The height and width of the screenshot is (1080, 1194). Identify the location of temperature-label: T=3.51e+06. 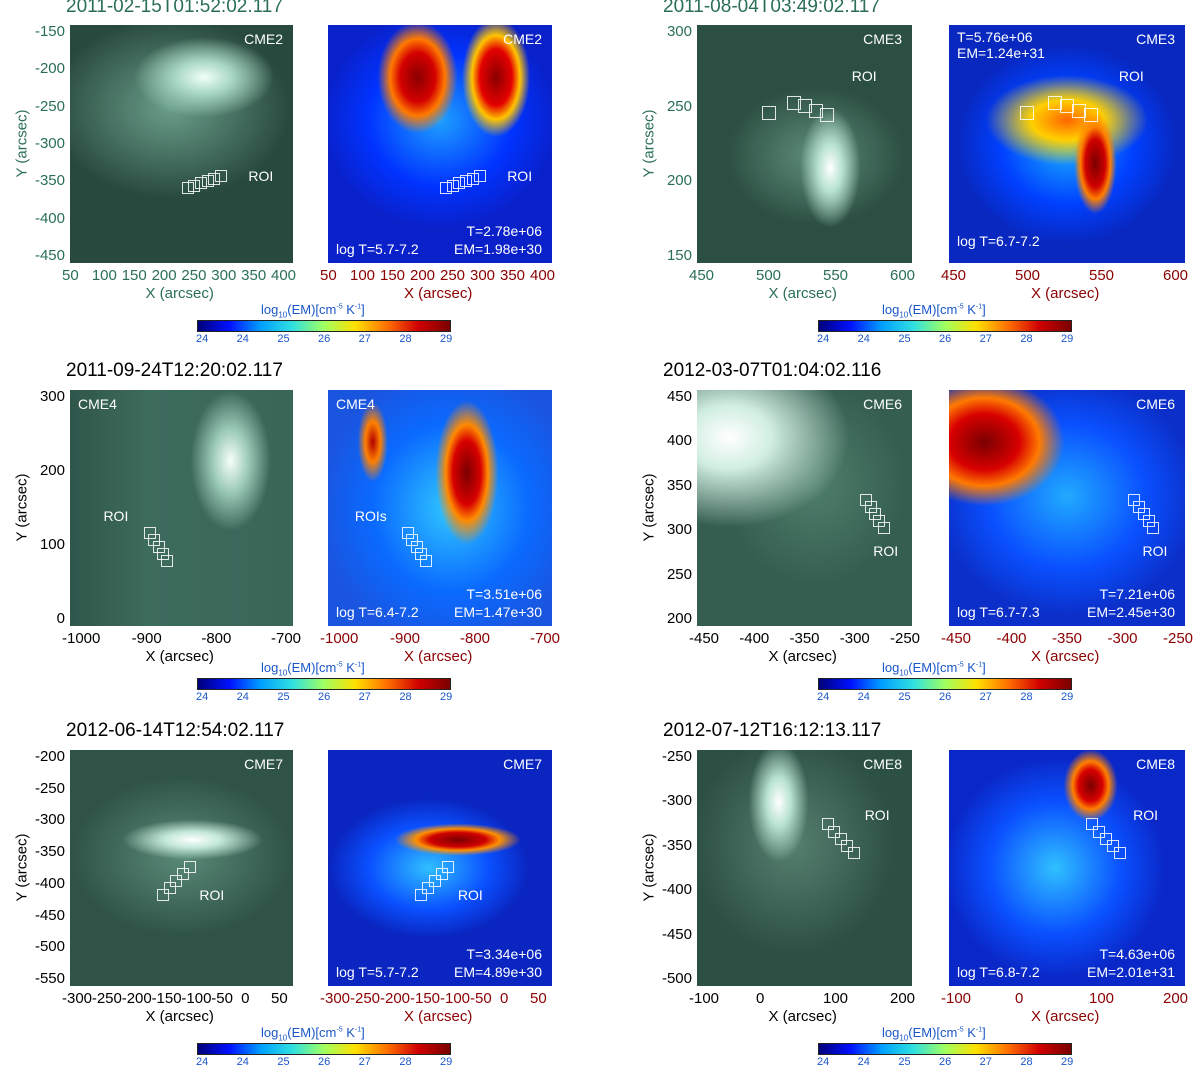
(504, 594).